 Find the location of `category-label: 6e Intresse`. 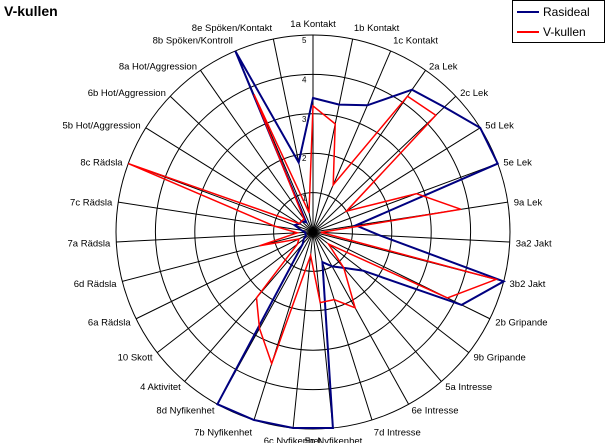

category-label: 6e Intresse is located at coordinates (435, 411).